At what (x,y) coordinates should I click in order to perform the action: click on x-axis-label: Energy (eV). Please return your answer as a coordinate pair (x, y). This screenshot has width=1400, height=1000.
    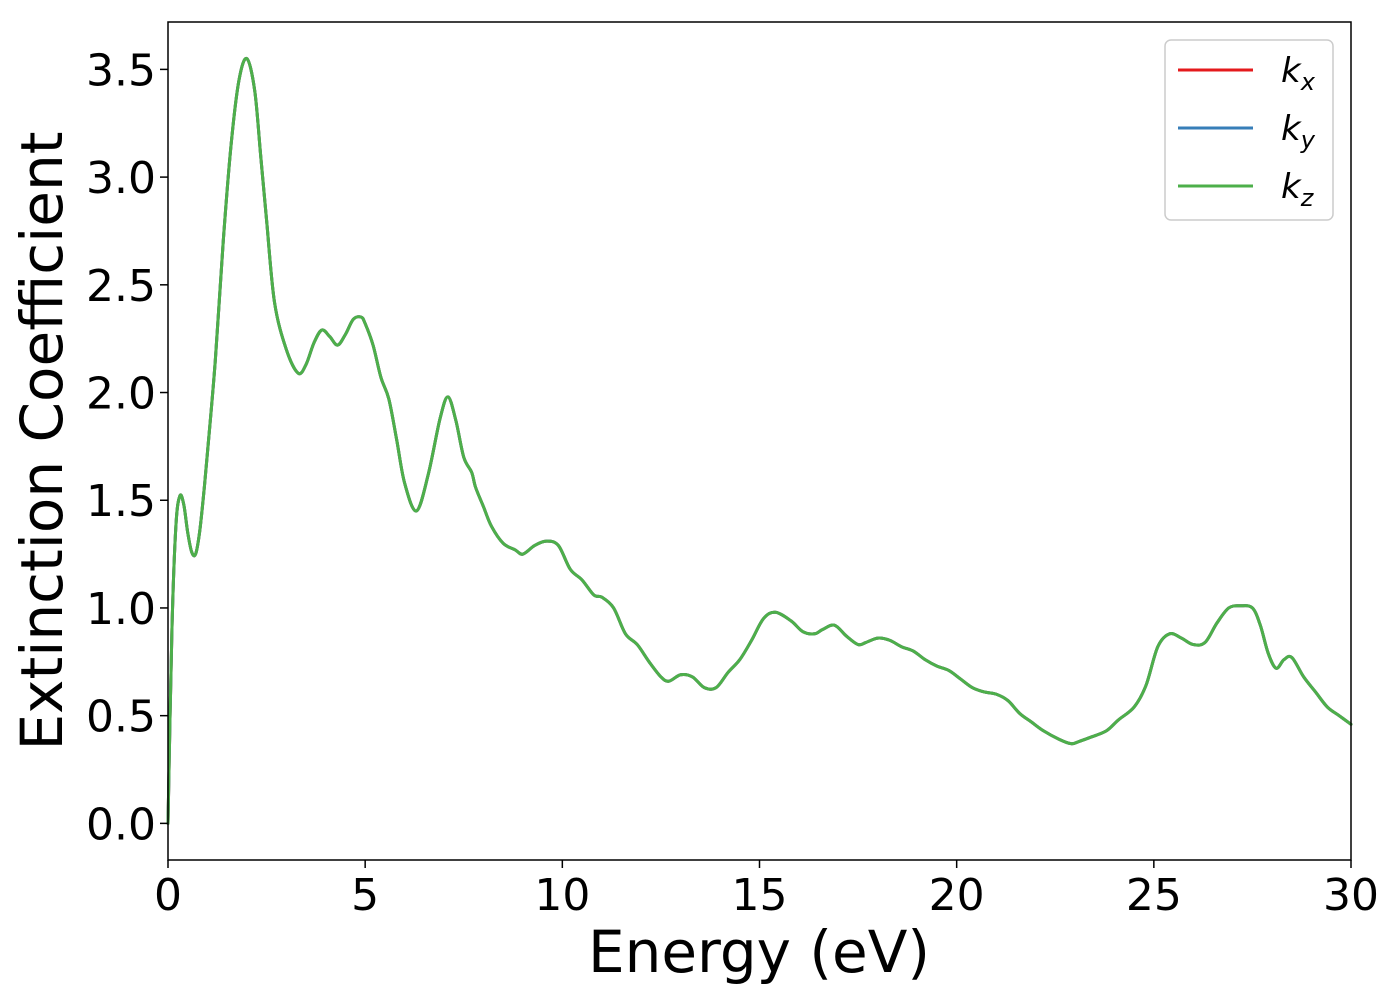
    Looking at the image, I should click on (759, 952).